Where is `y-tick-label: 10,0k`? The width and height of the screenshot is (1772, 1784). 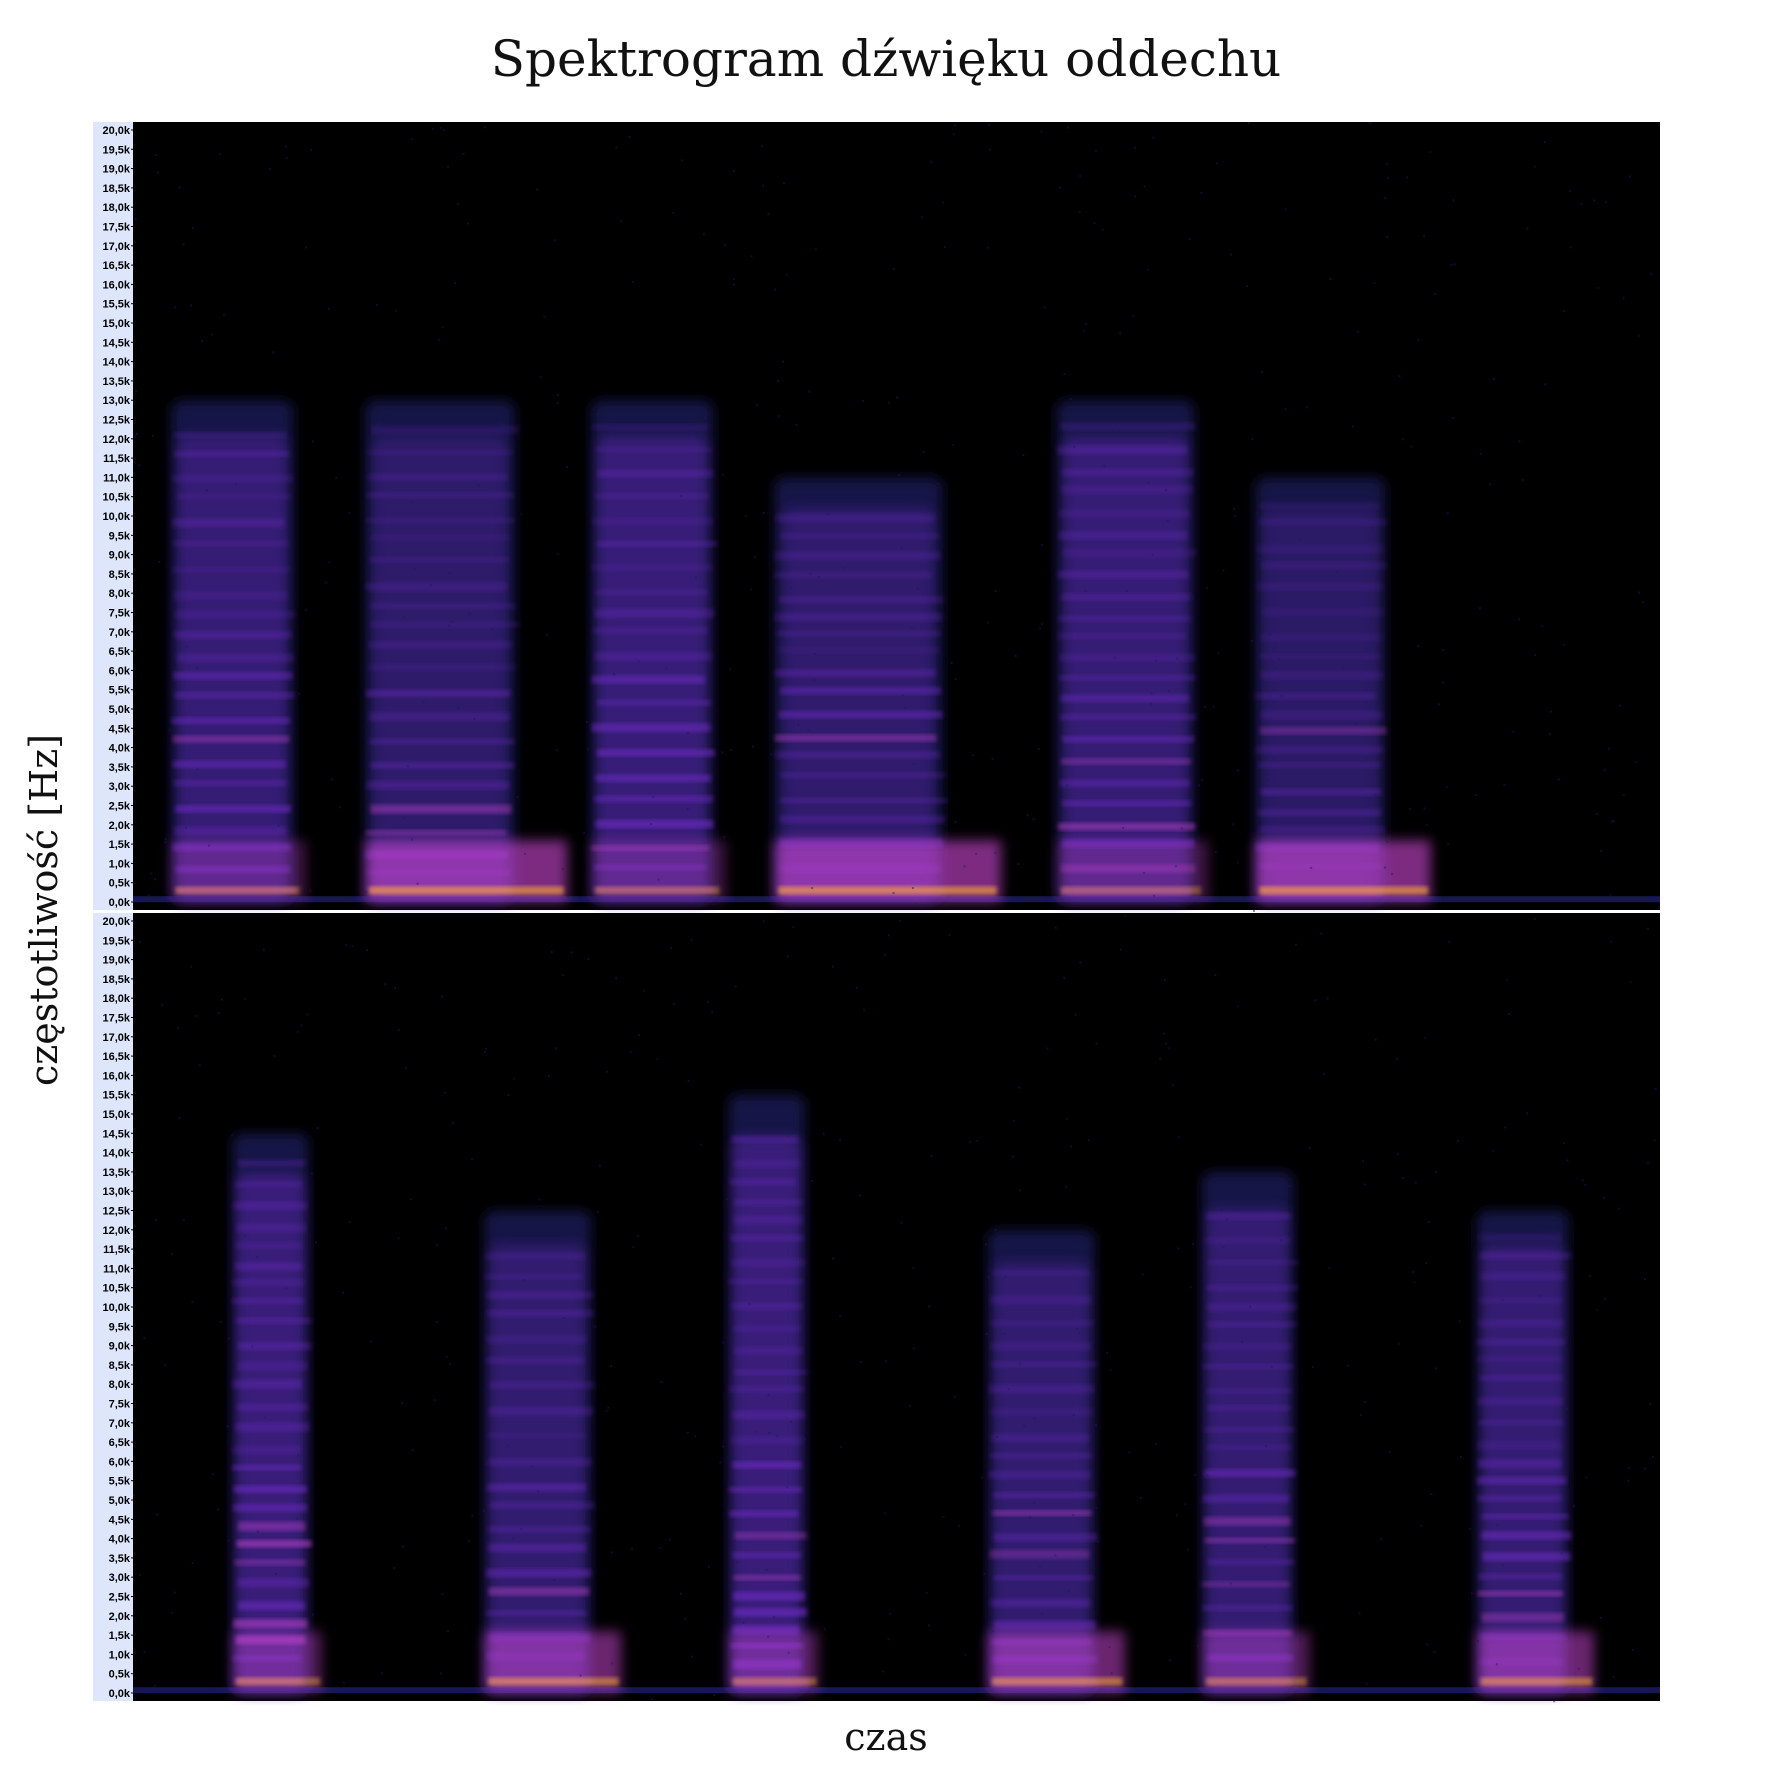 y-tick-label: 10,0k is located at coordinates (116, 1308).